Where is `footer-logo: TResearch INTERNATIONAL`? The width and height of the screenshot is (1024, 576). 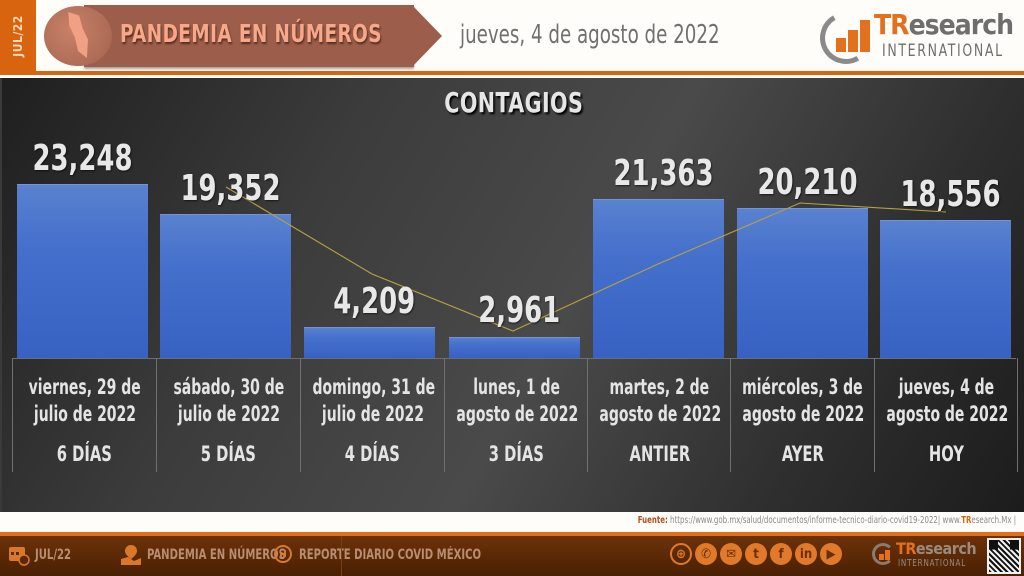
footer-logo: TResearch INTERNATIONAL is located at coordinates (923, 556).